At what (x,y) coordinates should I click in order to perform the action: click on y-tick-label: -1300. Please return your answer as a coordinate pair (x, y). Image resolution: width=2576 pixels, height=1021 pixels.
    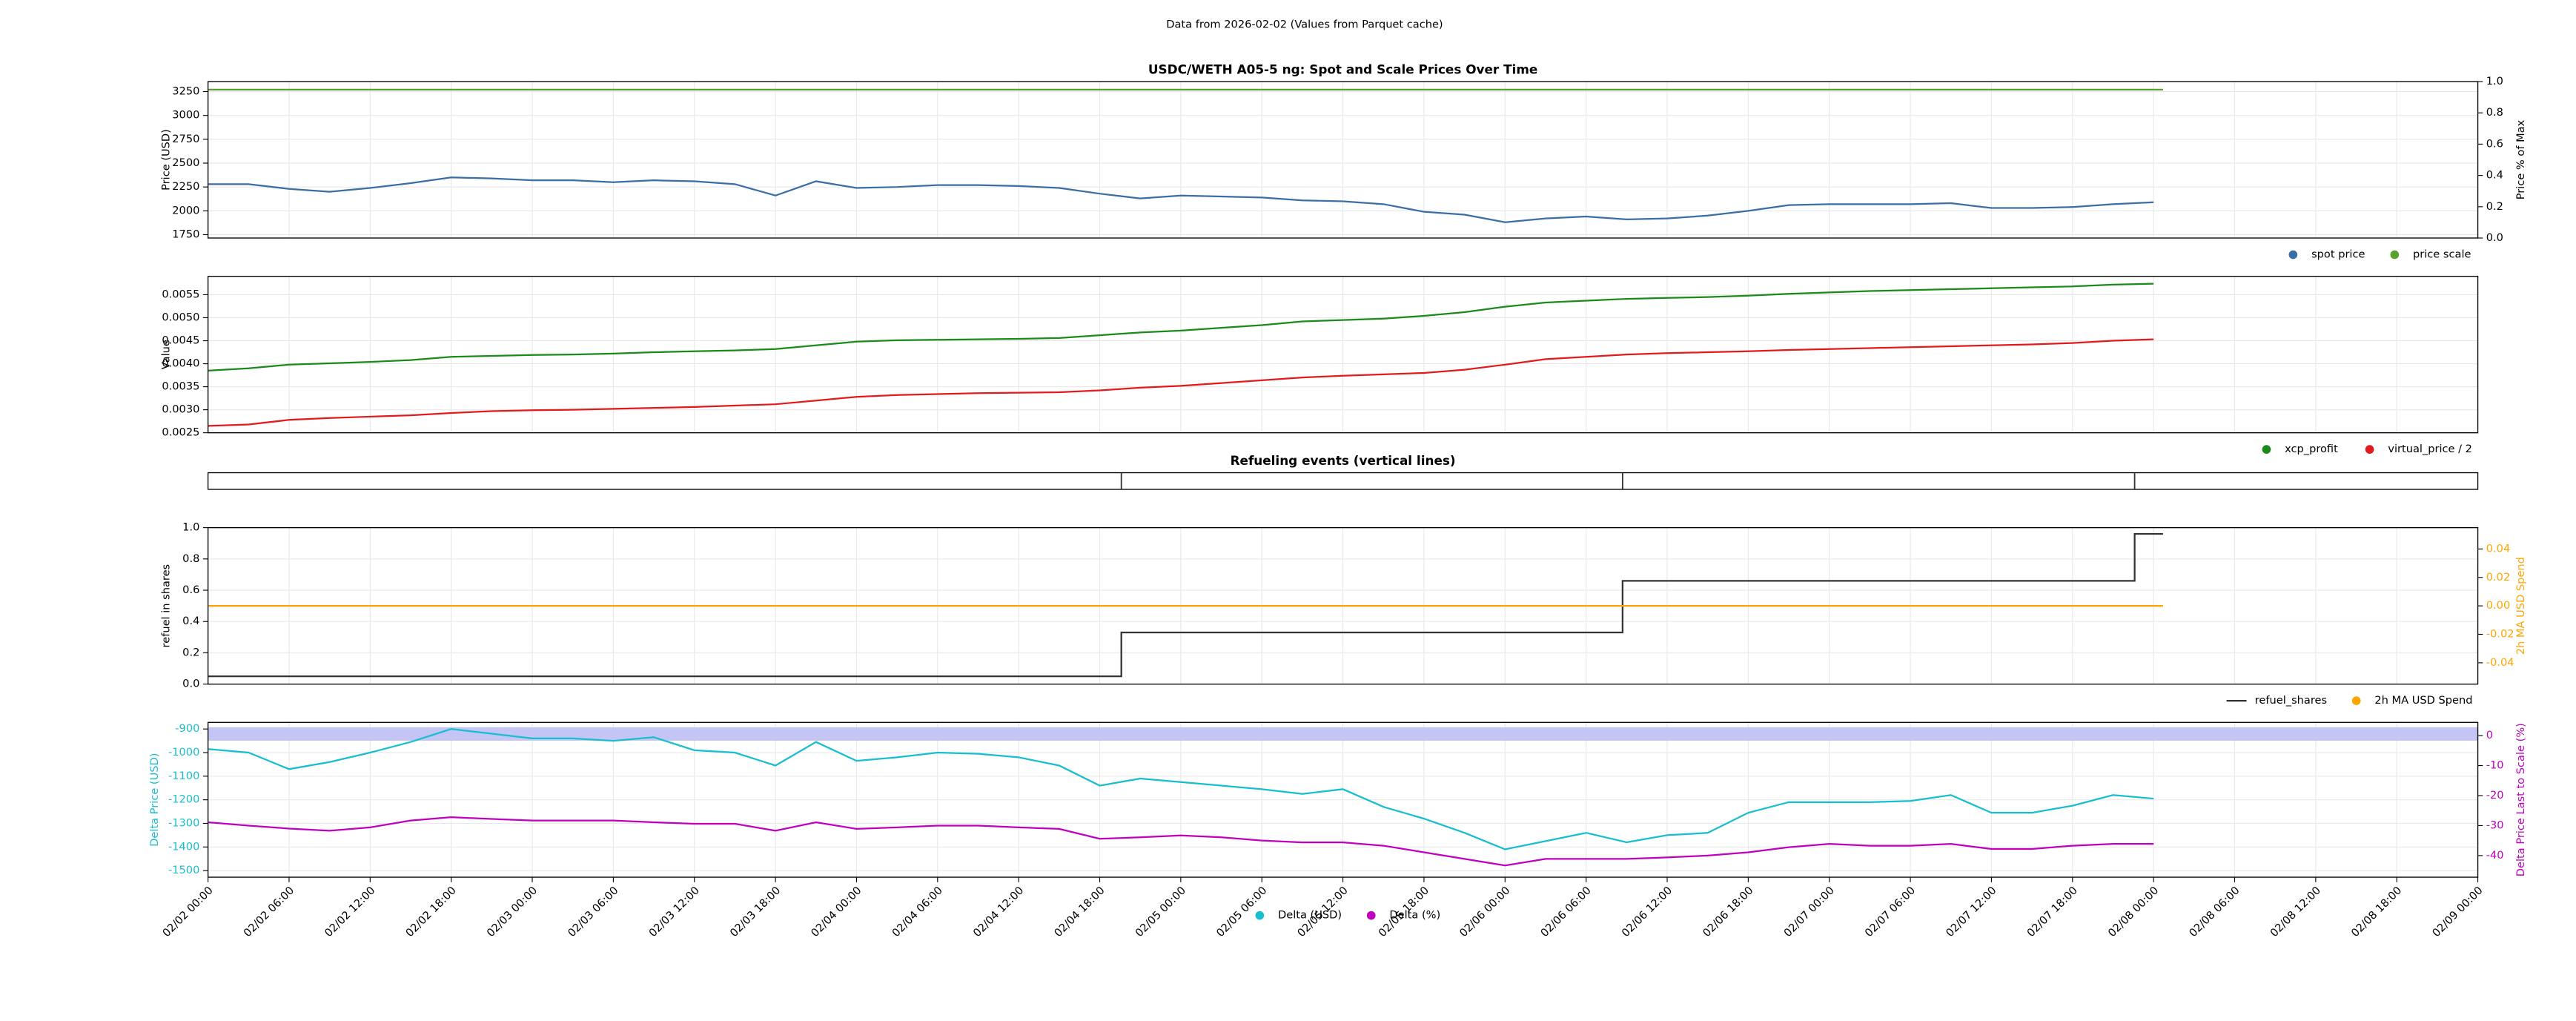
    Looking at the image, I should click on (183, 822).